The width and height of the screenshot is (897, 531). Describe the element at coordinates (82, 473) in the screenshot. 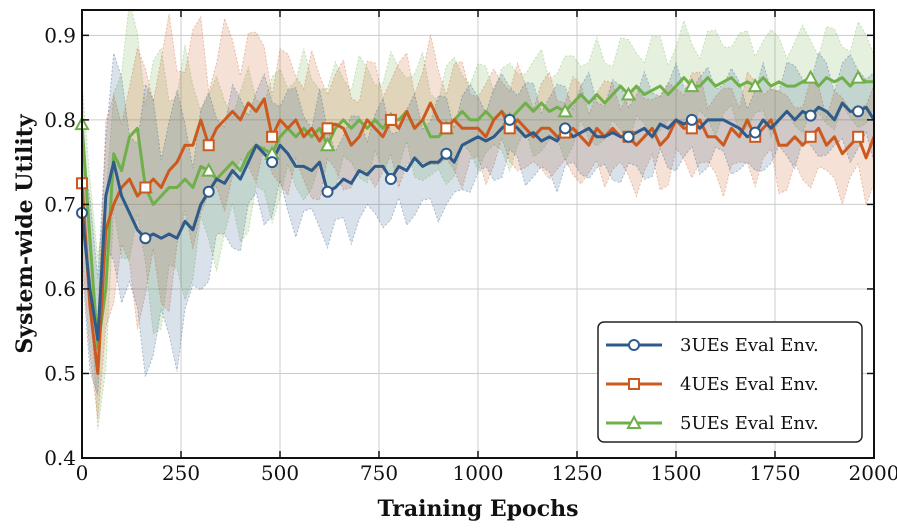

I see `x-tick-label: 0` at that location.